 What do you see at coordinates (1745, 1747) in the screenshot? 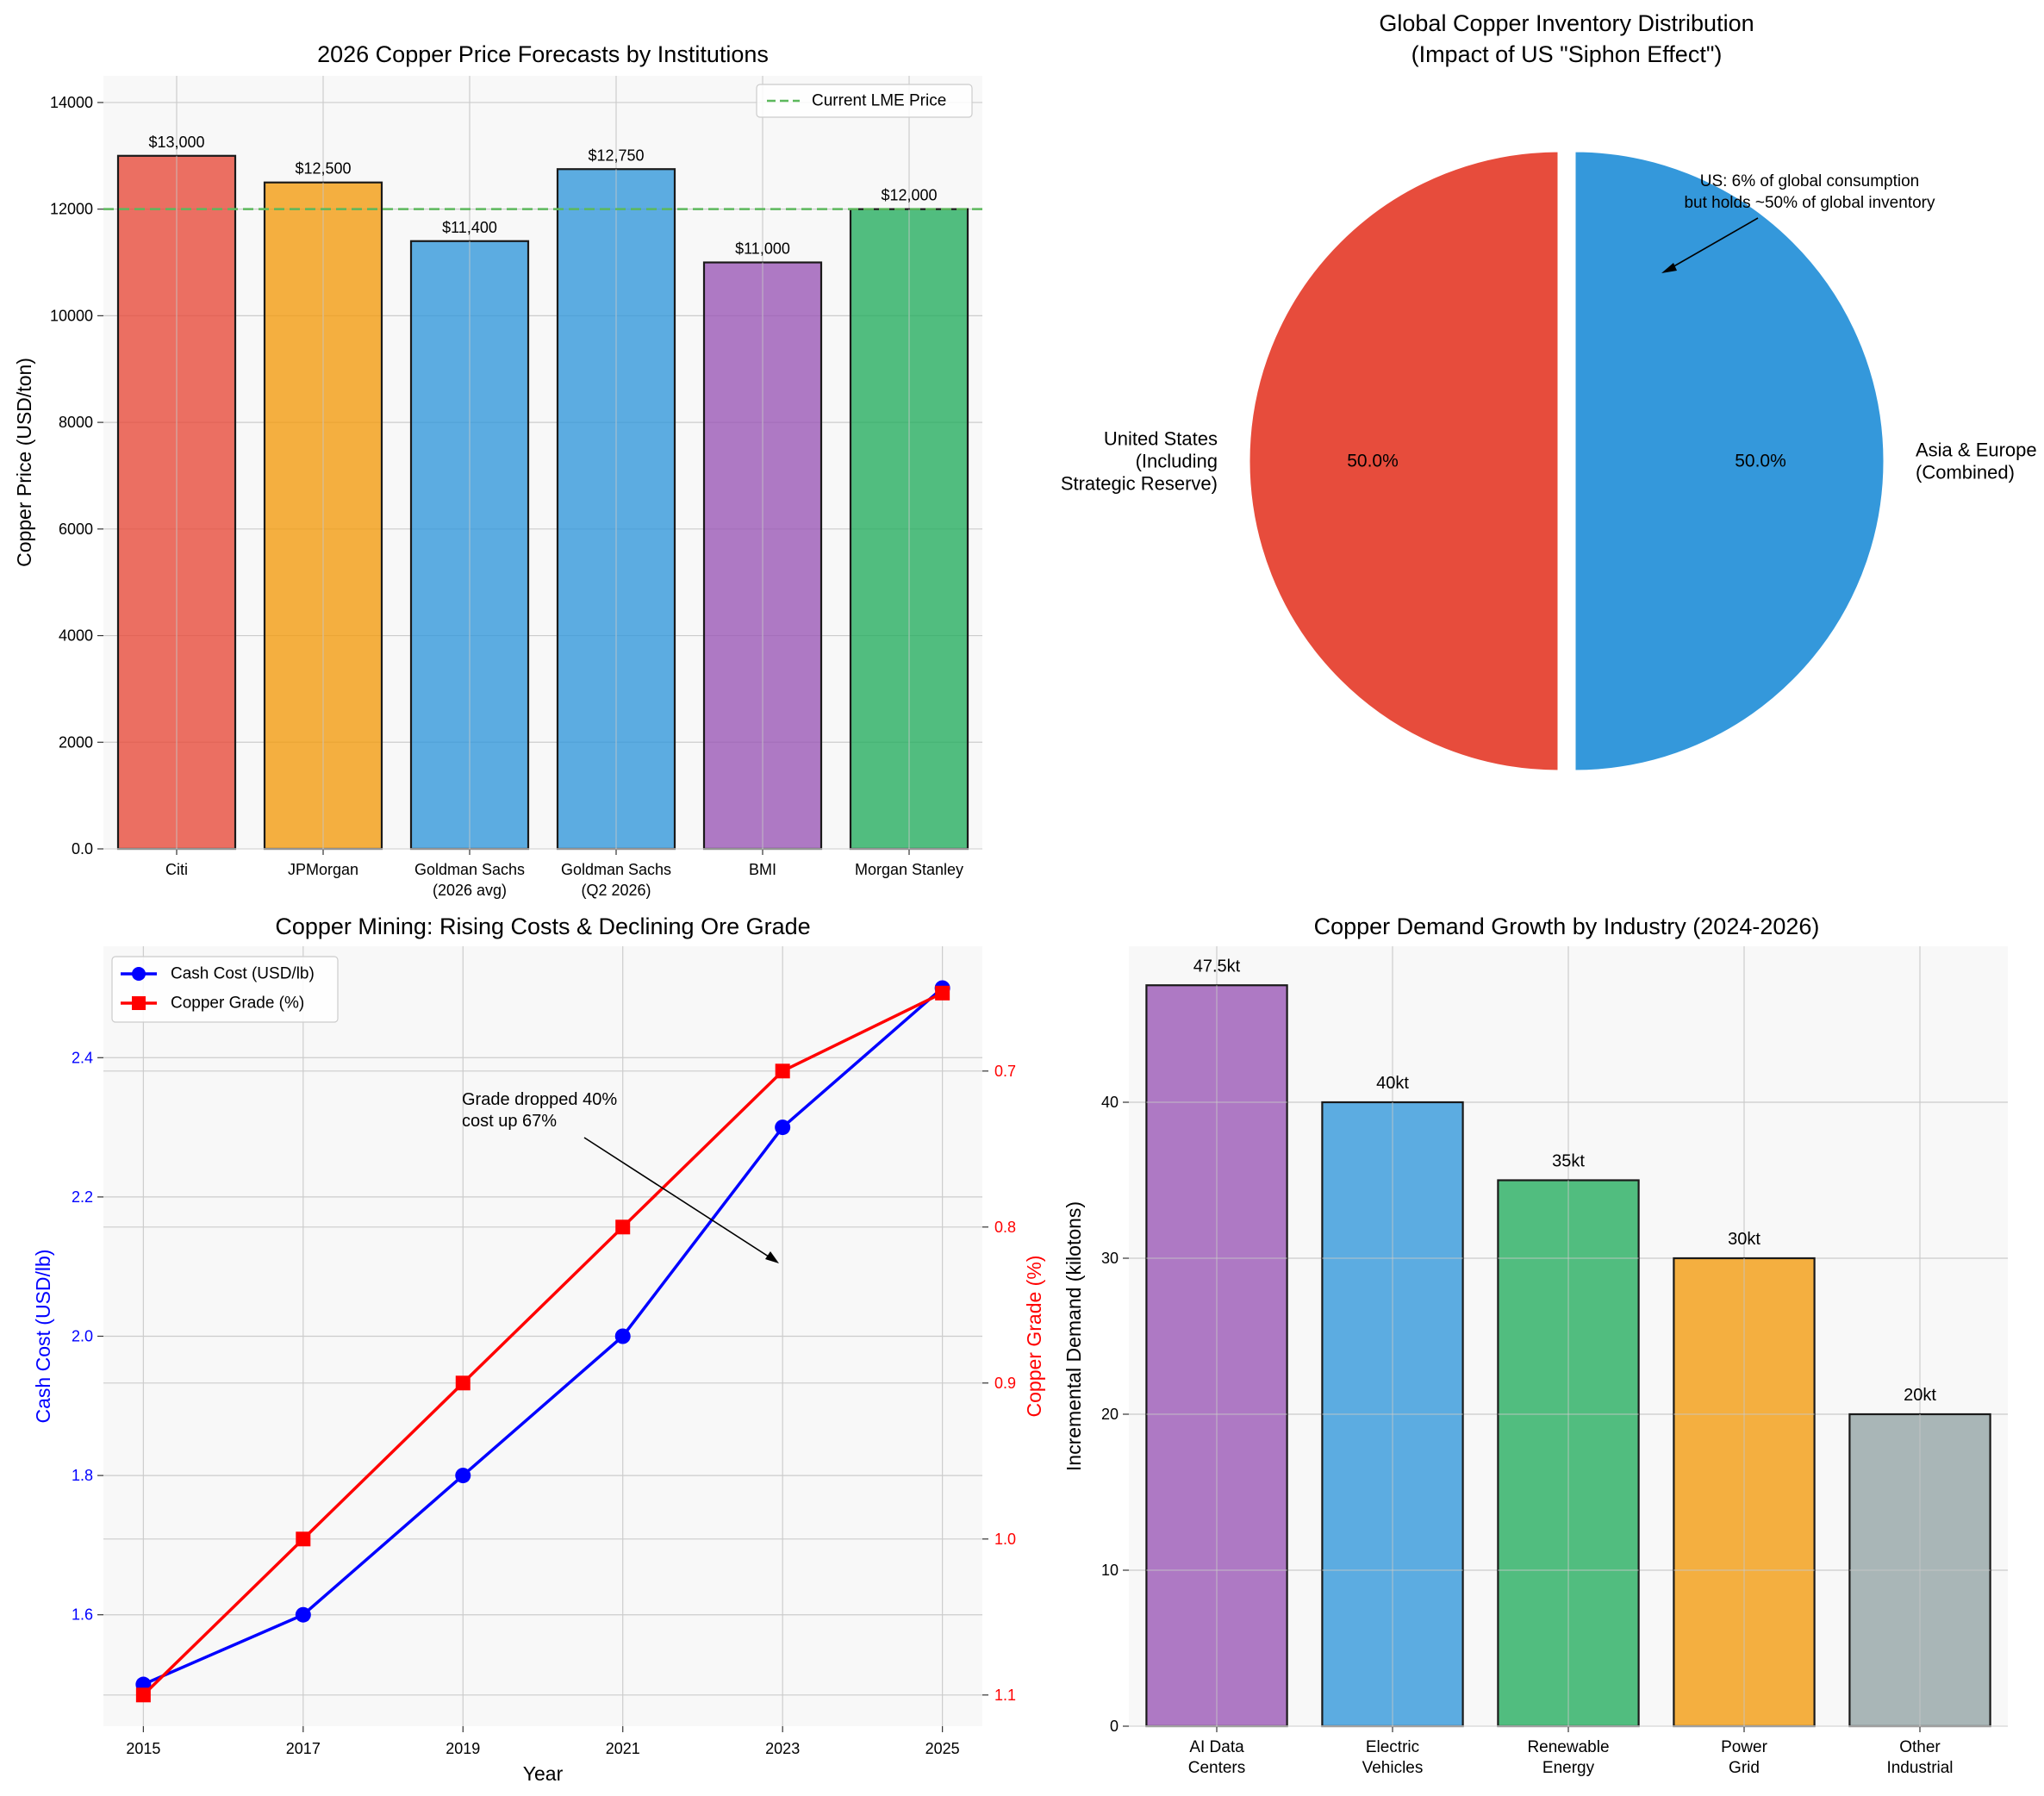
I see `x-tick-label: Power` at bounding box center [1745, 1747].